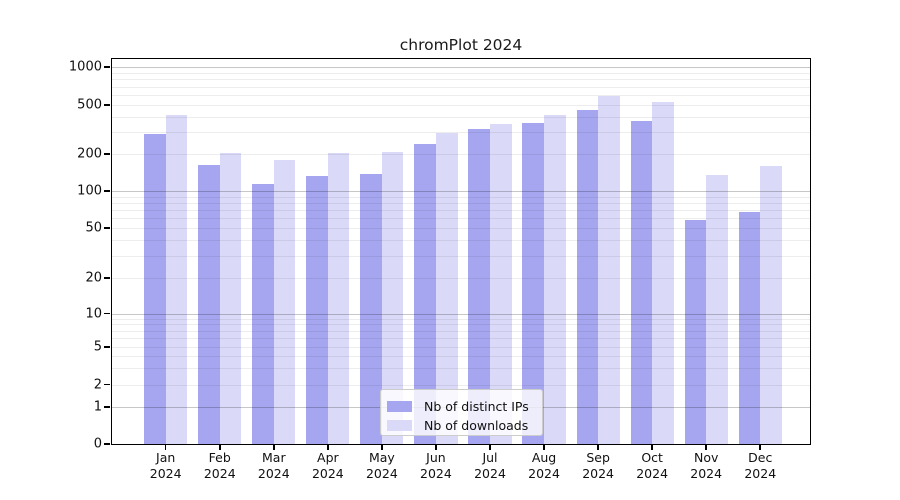 The width and height of the screenshot is (900, 500). Describe the element at coordinates (89, 105) in the screenshot. I see `y-tick-label-500: 500` at that location.